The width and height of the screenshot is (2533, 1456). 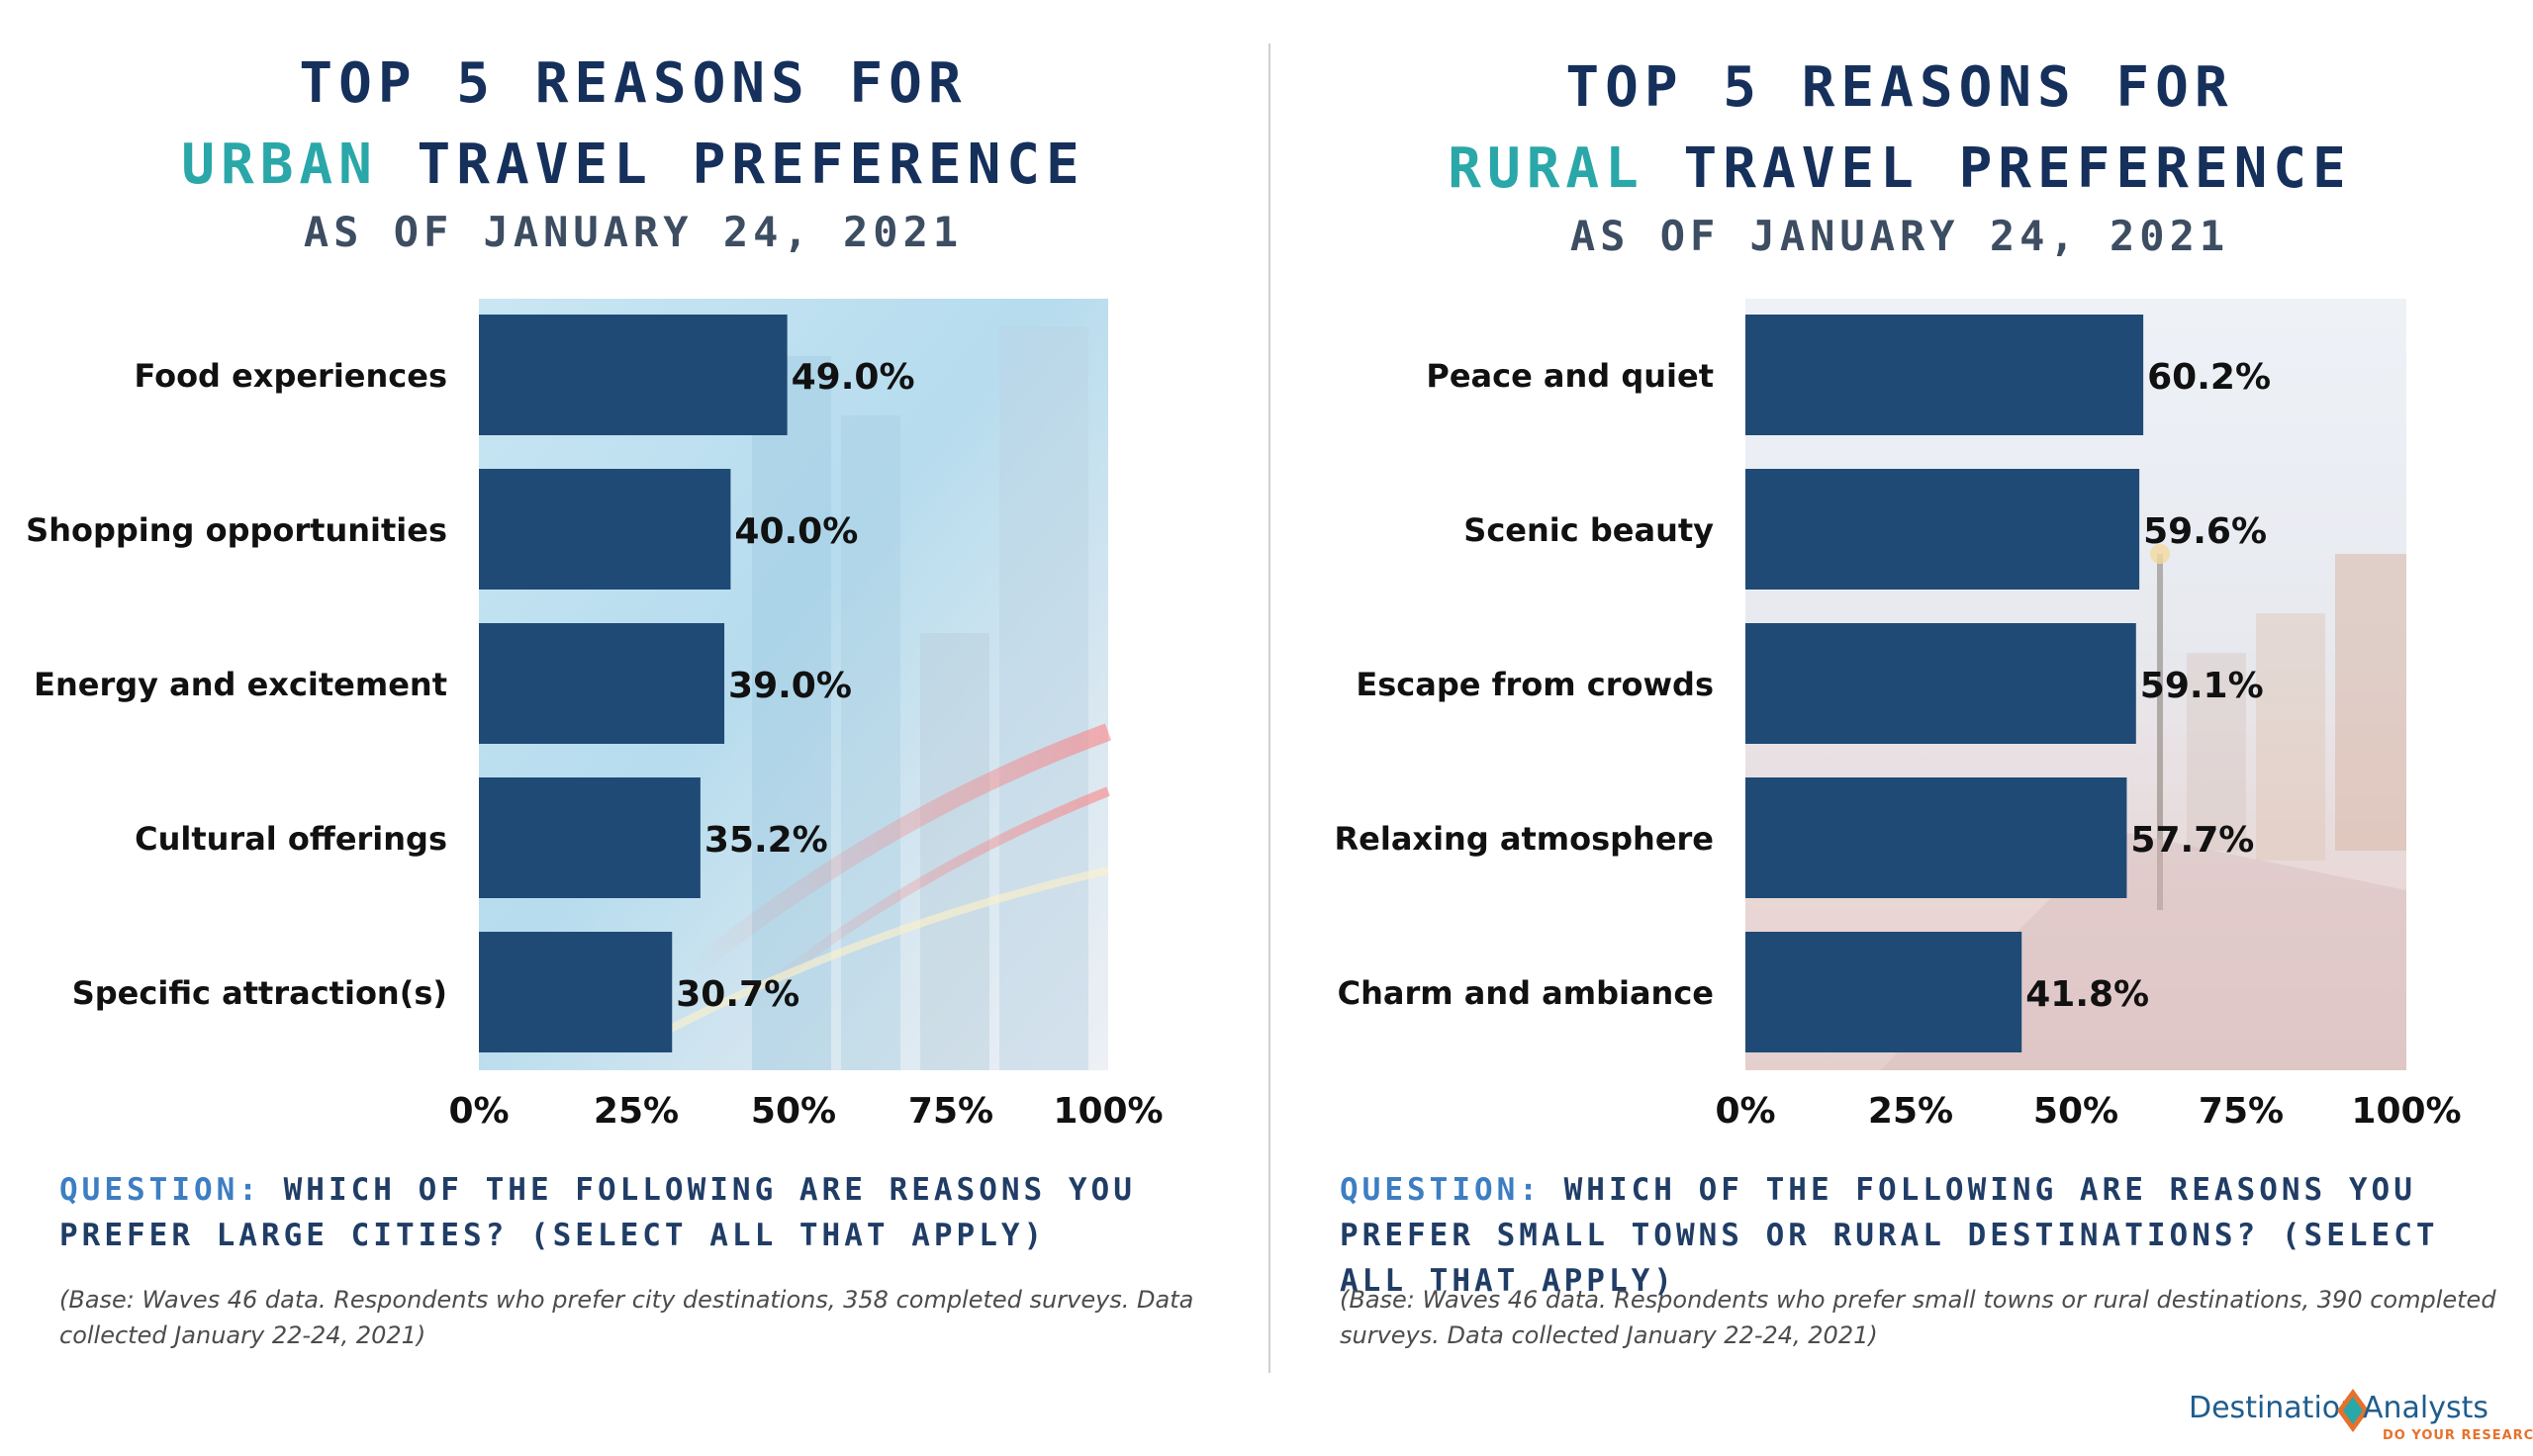 I want to click on urban-title-line2: URBAN TRAVEL PREFERENCE, so click(x=633, y=165).